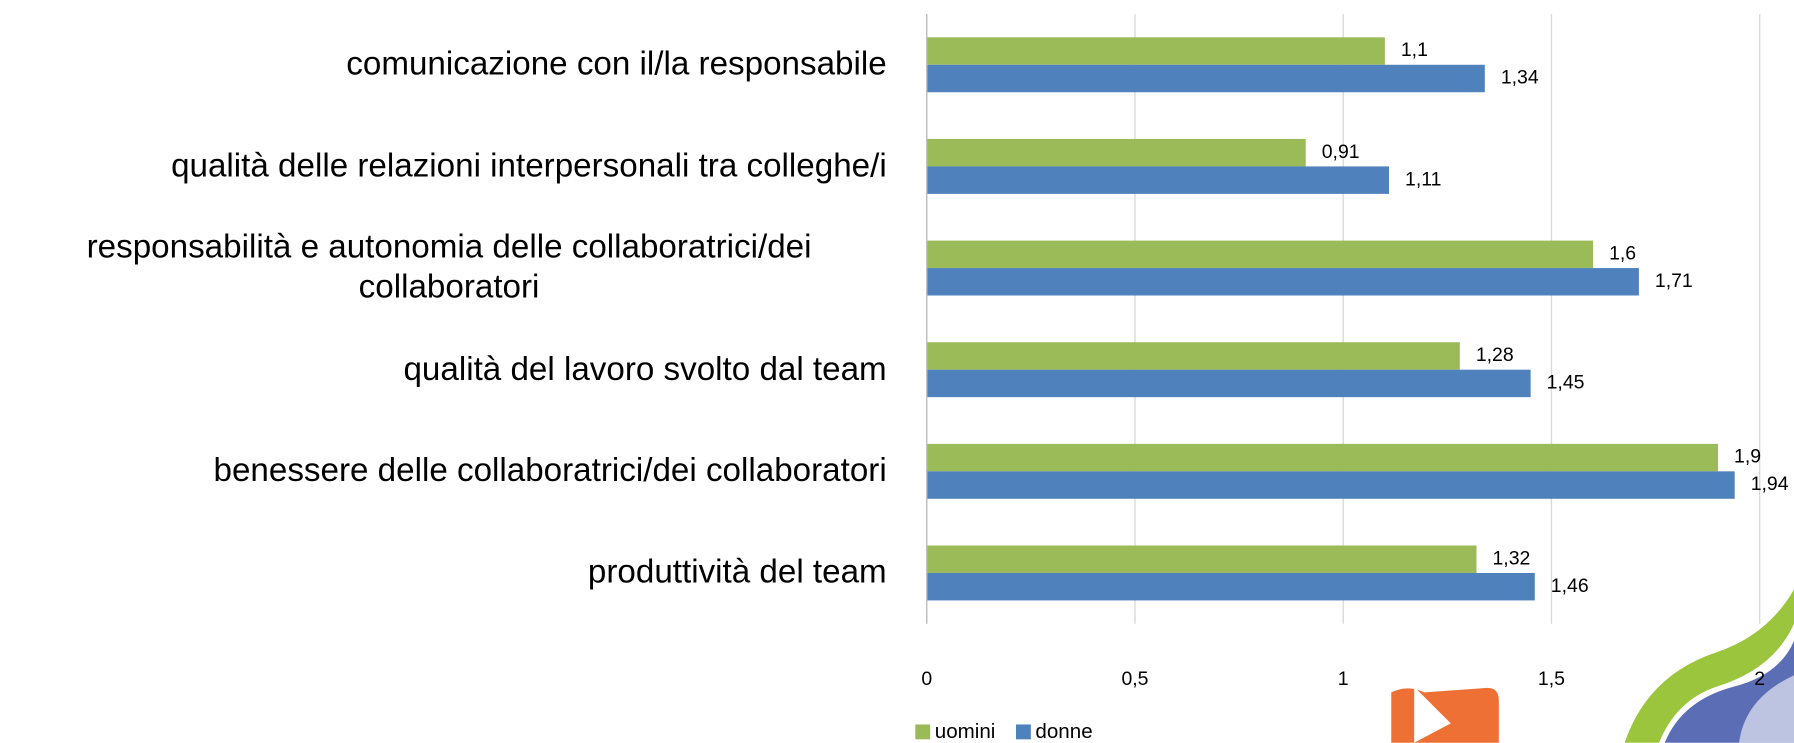 The image size is (1794, 743). I want to click on category-label-box: produttività del team, so click(443, 572).